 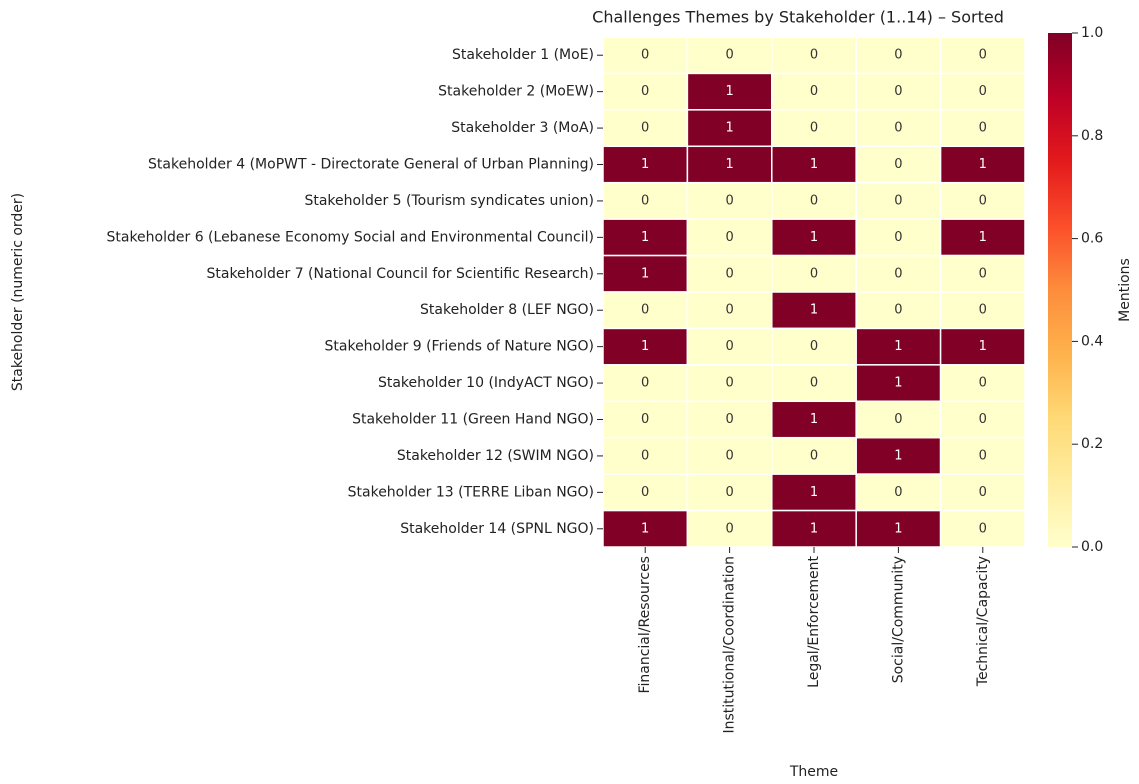 What do you see at coordinates (516, 92) in the screenshot?
I see `y-tick-label: Stakeholder 2 (MoEW)` at bounding box center [516, 92].